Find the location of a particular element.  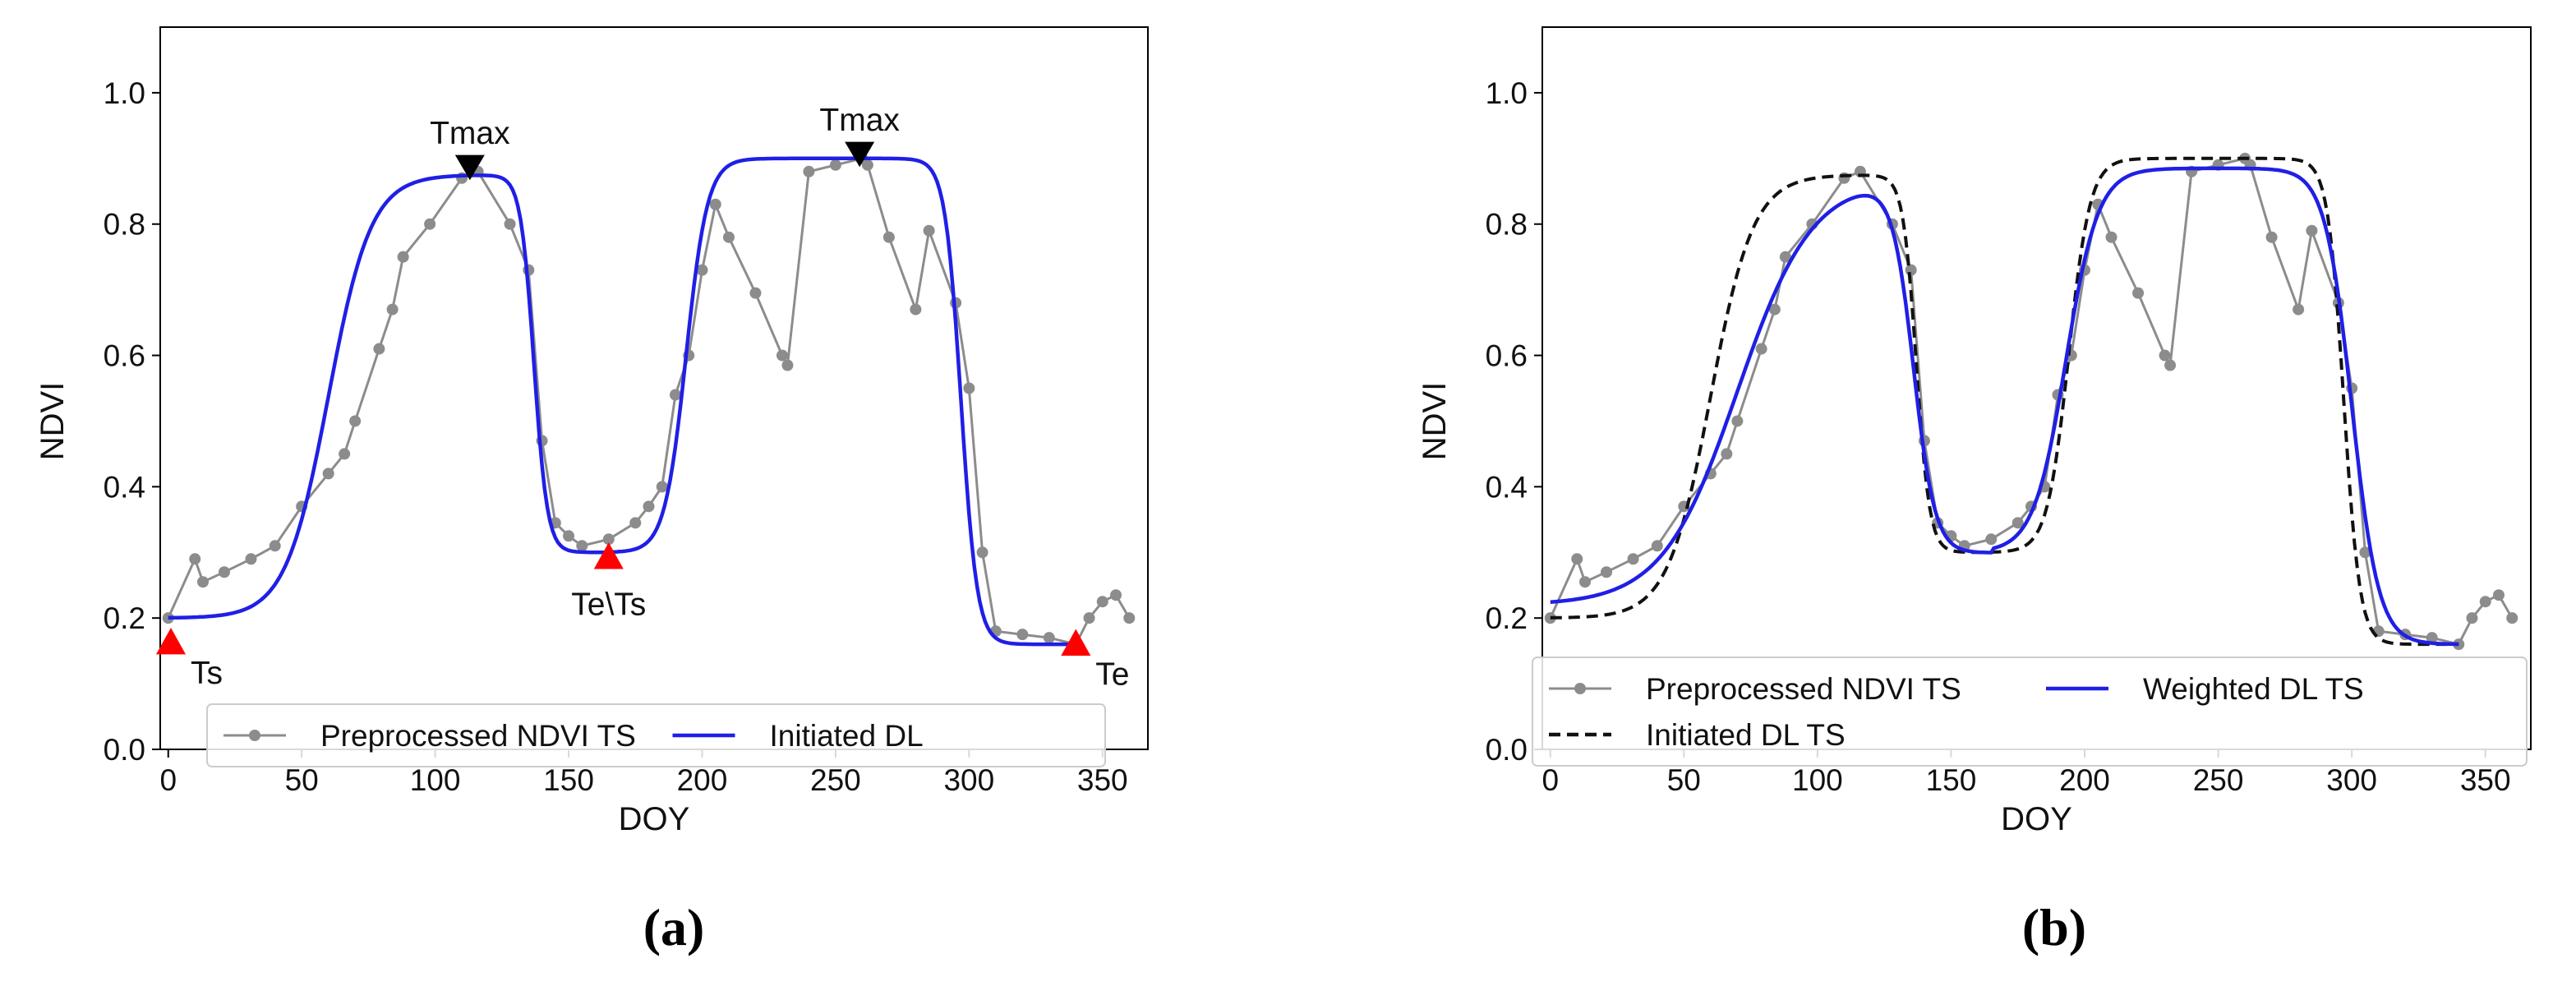

annotation-label: Te is located at coordinates (1112, 675).